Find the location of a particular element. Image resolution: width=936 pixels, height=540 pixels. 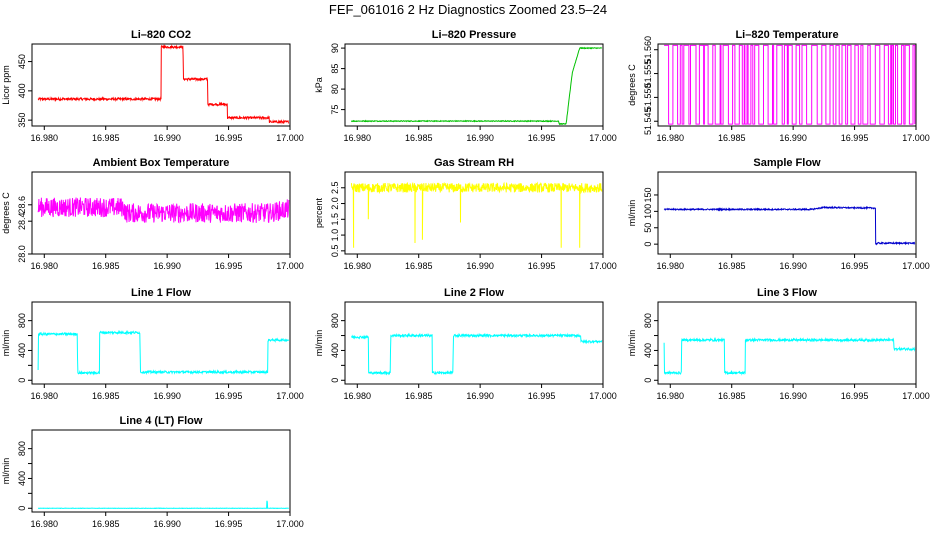

y-tick-label: 2.5 is located at coordinates (335, 188).